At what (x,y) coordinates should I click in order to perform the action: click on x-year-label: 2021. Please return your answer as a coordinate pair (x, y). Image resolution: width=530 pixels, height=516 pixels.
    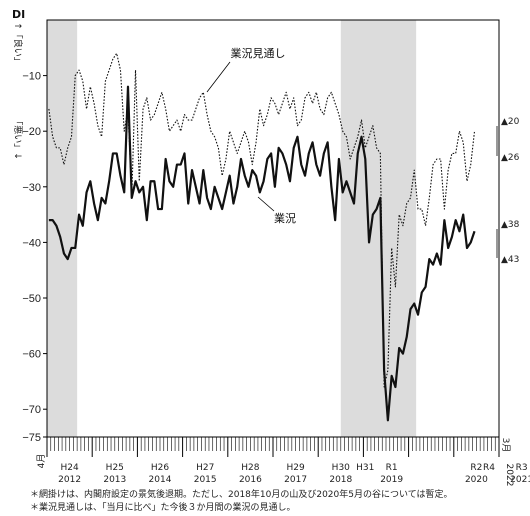
    Looking at the image, I should click on (520, 480).